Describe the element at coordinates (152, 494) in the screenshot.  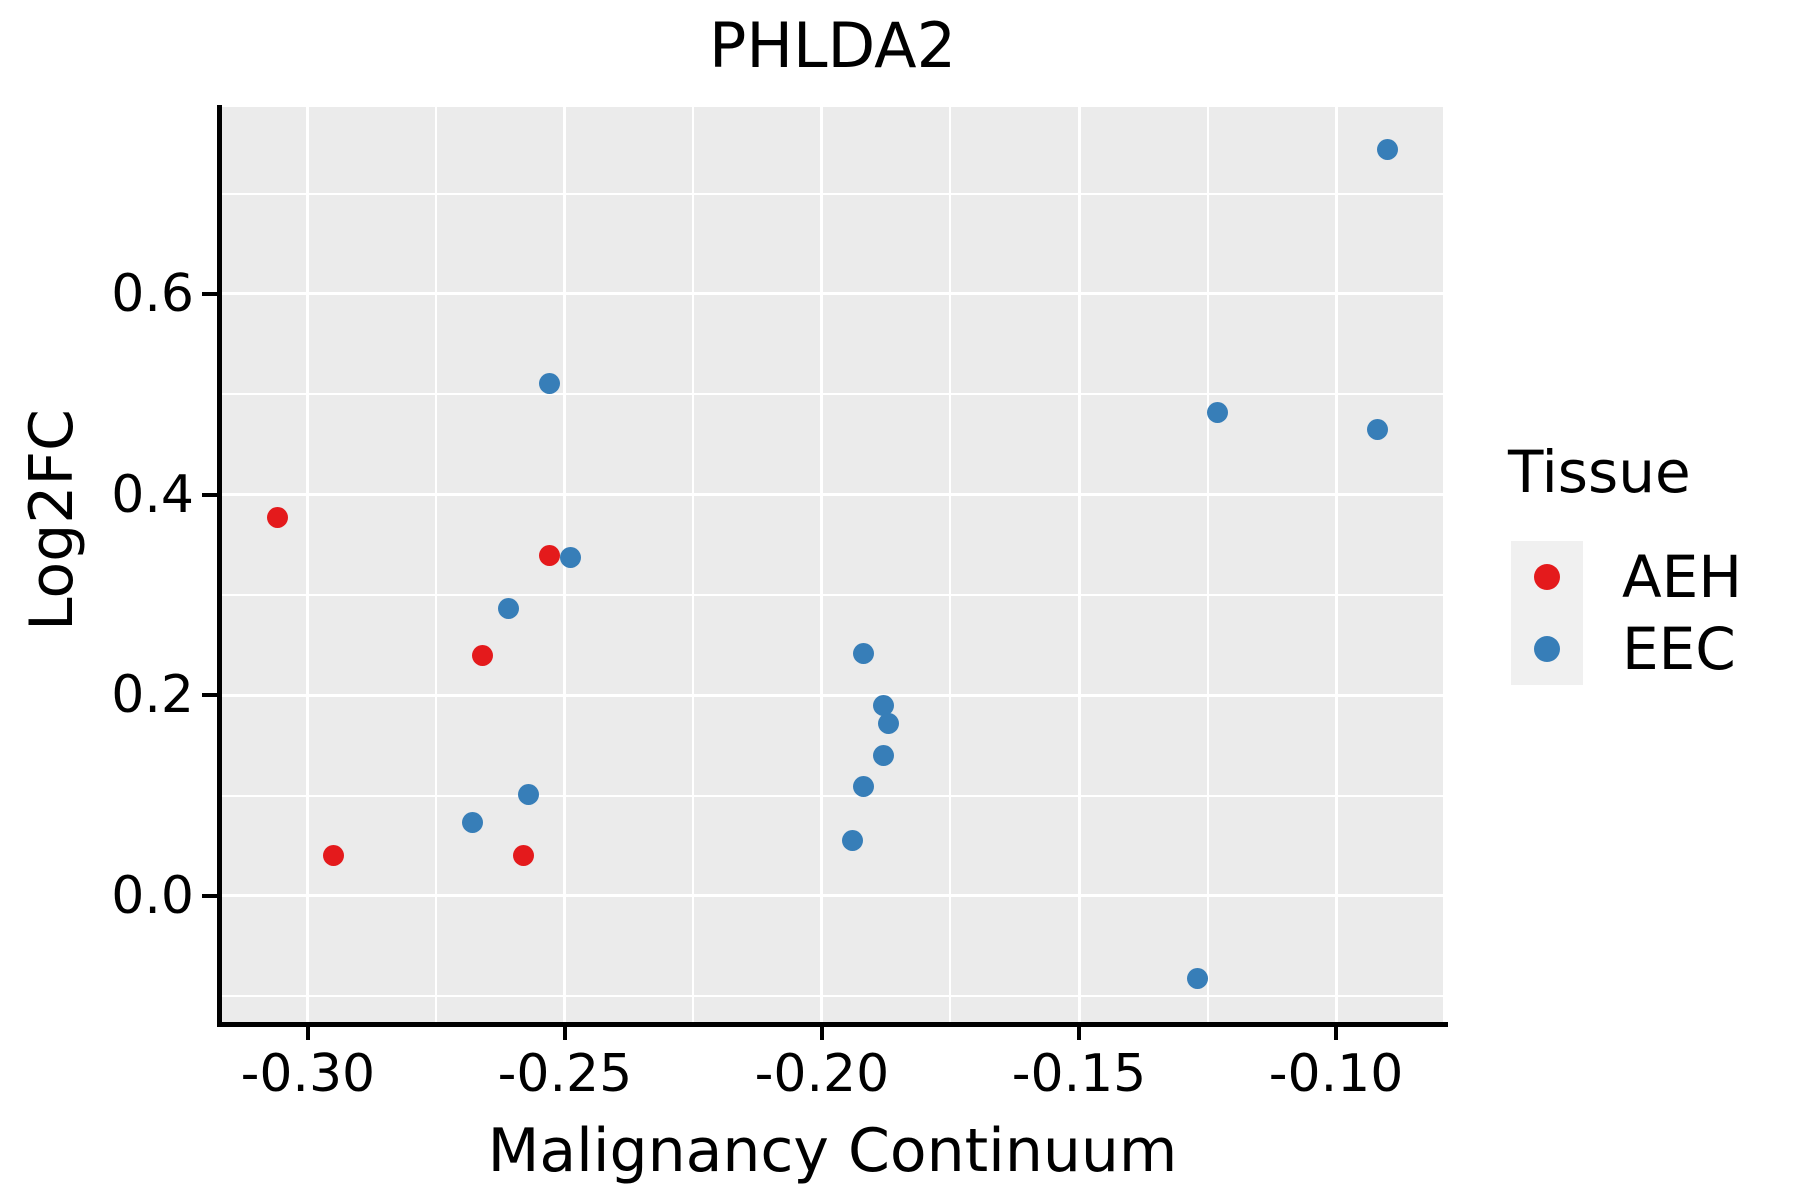
I see `y-tick-label: 0.4` at that location.